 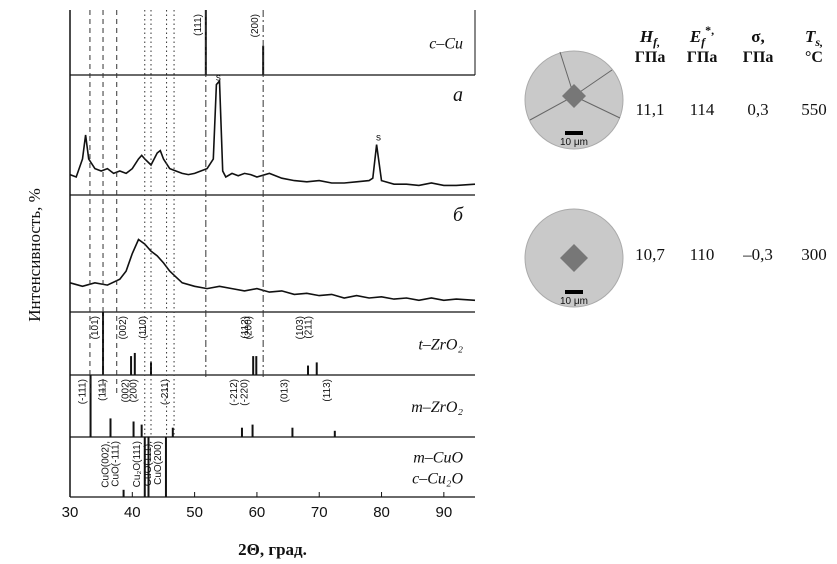 What do you see at coordinates (95, 327) in the screenshot?
I see `peak-label: (101)` at bounding box center [95, 327].